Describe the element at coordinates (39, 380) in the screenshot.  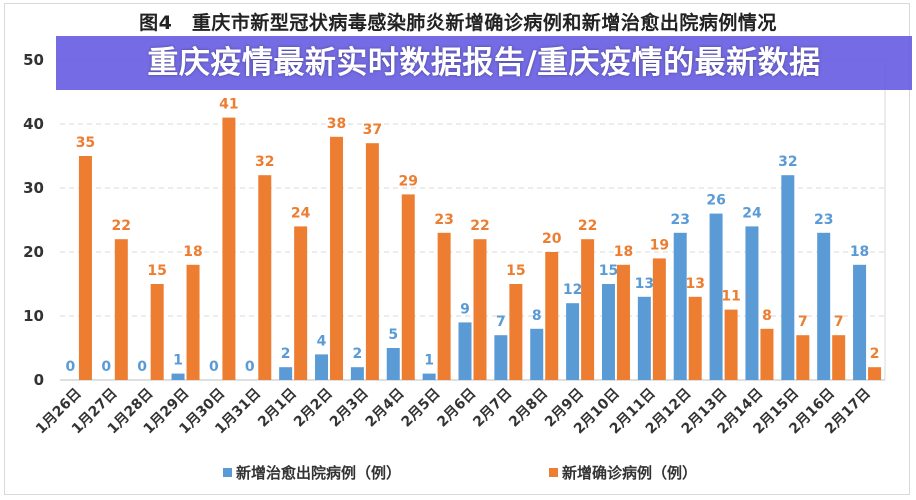
I see `y-tick-label: 0` at that location.